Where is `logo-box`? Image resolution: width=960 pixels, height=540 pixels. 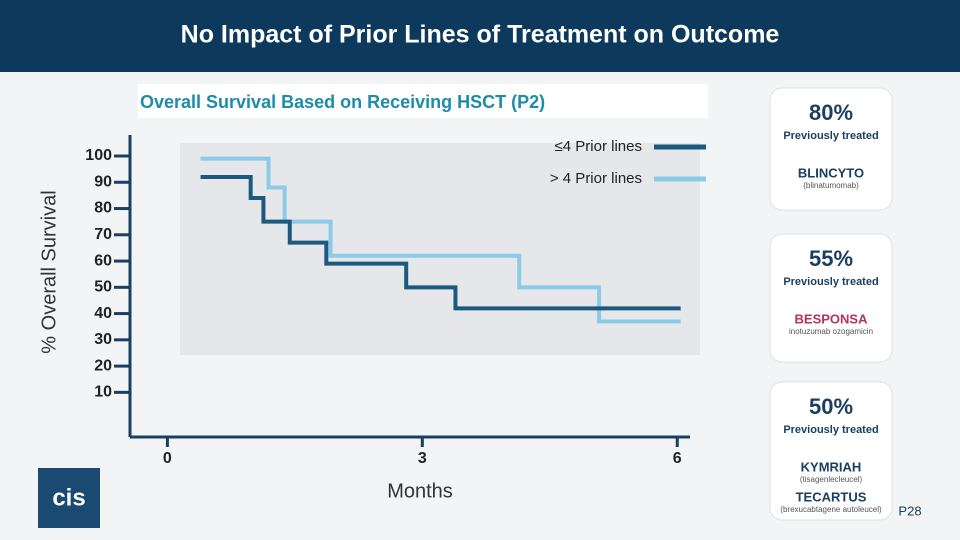
logo-box is located at coordinates (69, 498).